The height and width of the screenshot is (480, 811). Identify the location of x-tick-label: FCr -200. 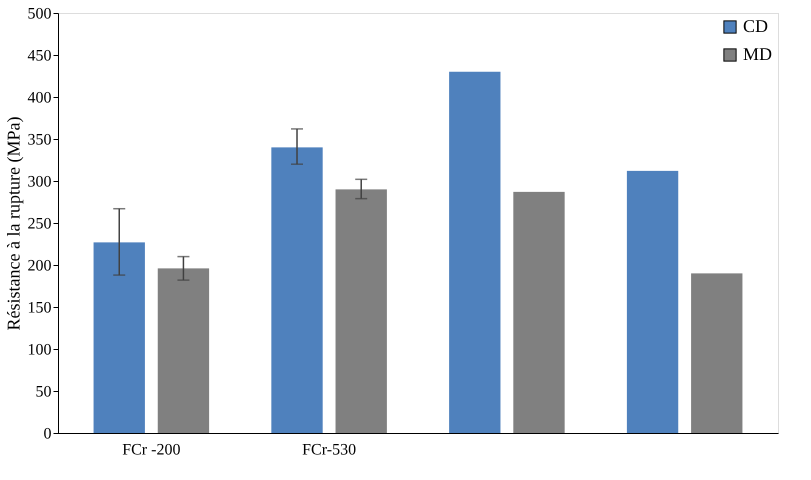
(151, 450).